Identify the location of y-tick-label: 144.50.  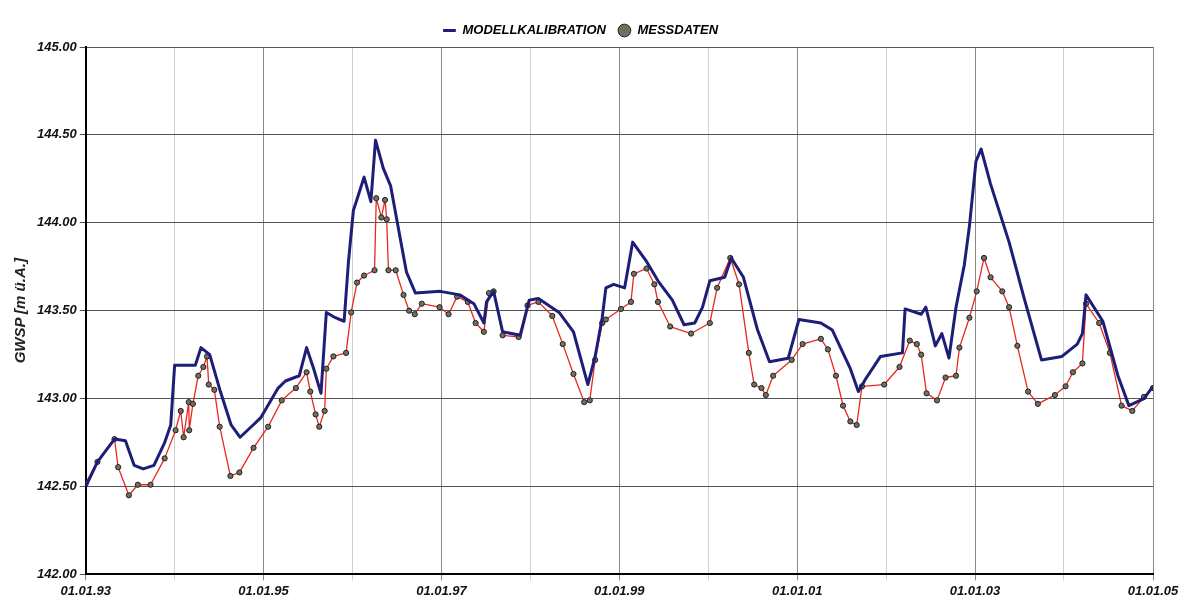
(57, 134).